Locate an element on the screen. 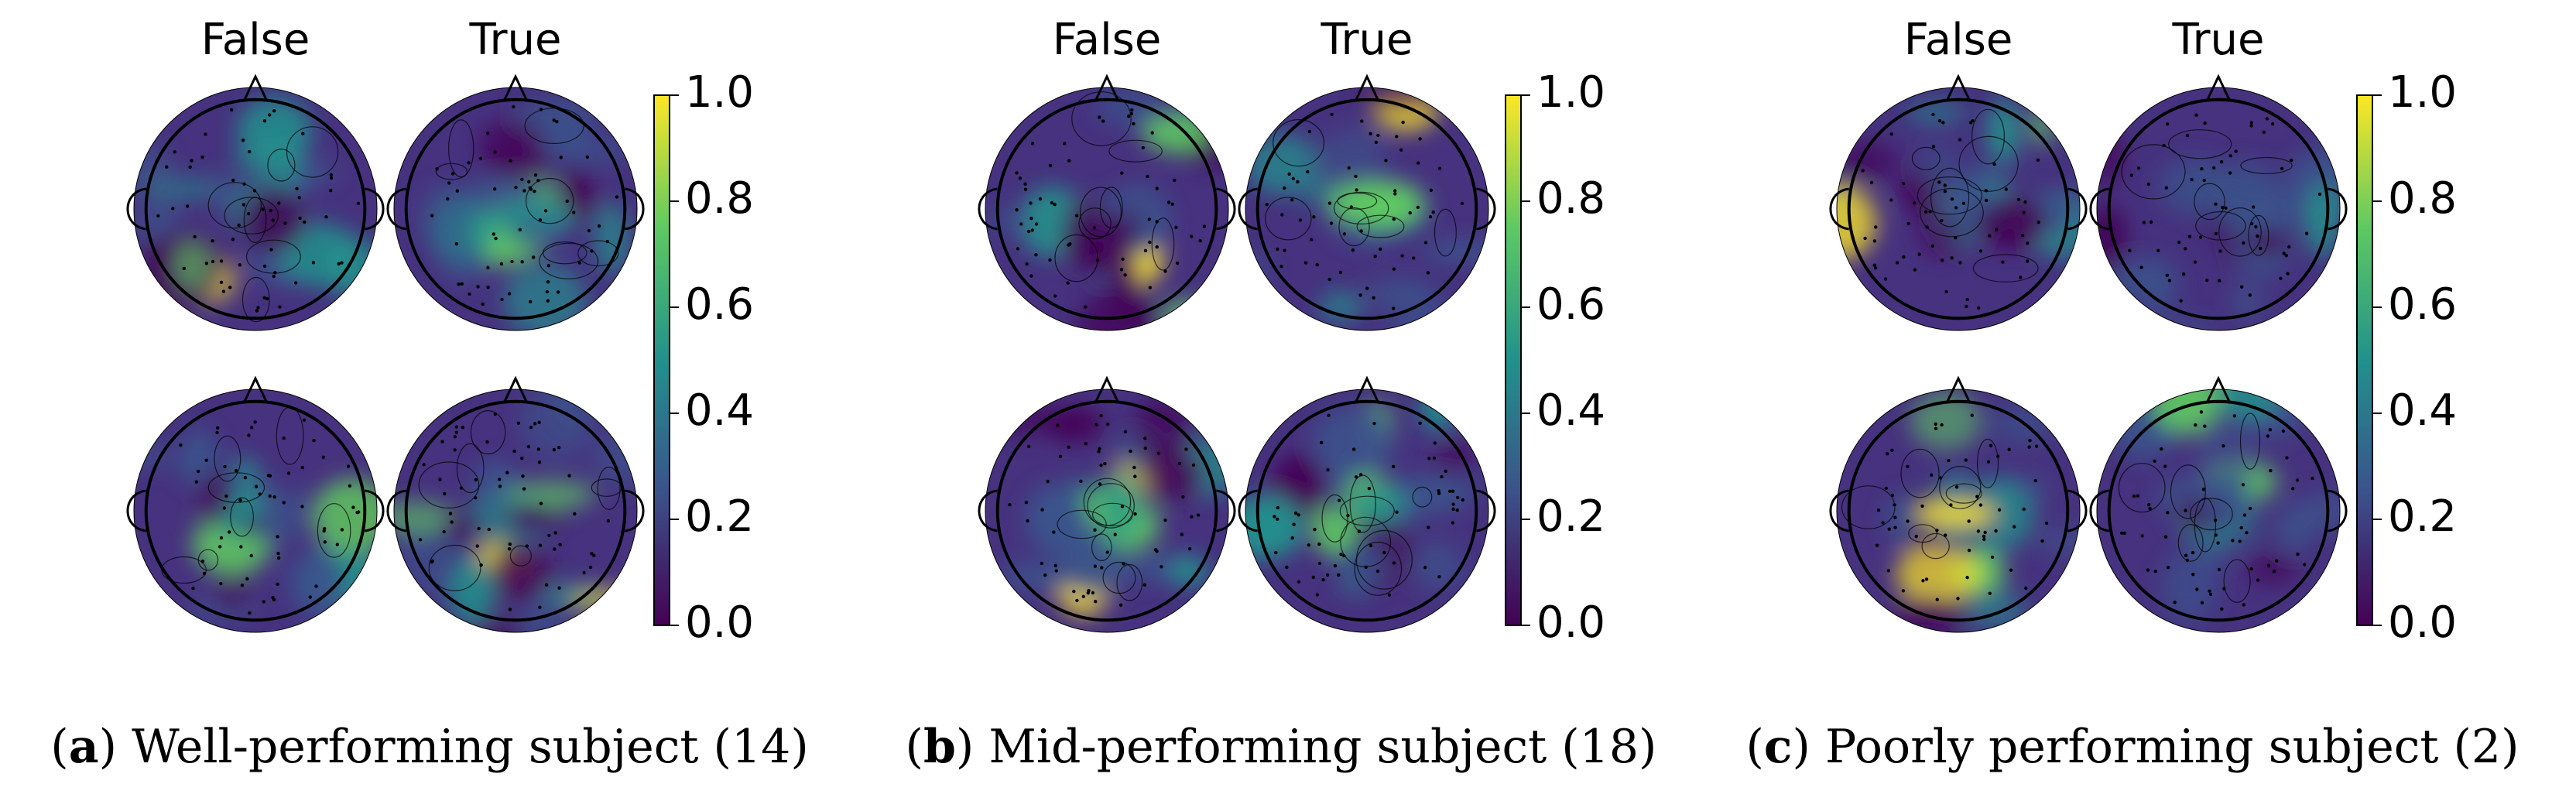  panel-c-caption: (c) Poorly performing subject (2) is located at coordinates (2132, 747).